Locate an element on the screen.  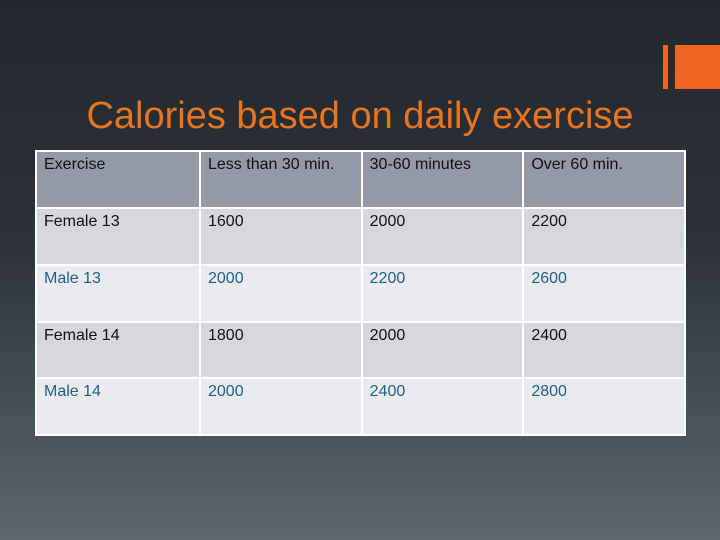
table-cell: 1600 is located at coordinates (281, 236).